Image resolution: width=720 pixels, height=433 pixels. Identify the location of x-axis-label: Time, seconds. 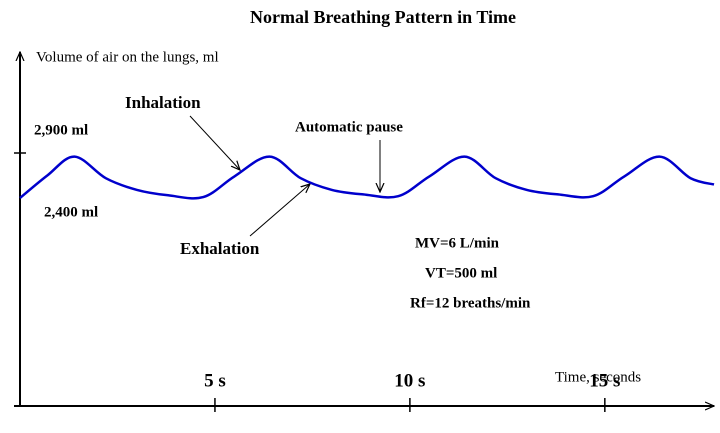
(598, 377).